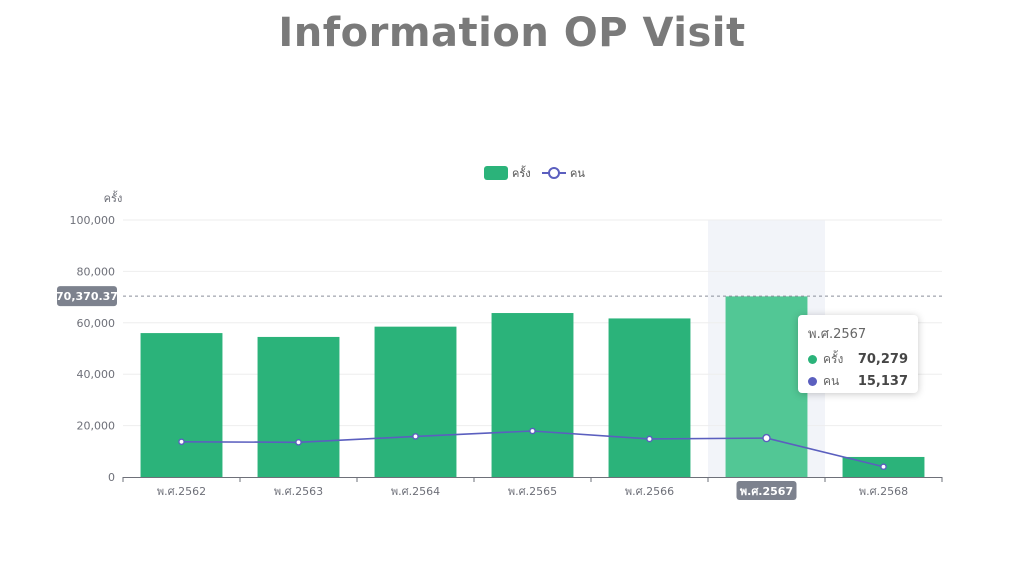 Image resolution: width=1024 pixels, height=576 pixels. What do you see at coordinates (181, 491) in the screenshot?
I see `x-tick-label: พ.ศ.2562` at bounding box center [181, 491].